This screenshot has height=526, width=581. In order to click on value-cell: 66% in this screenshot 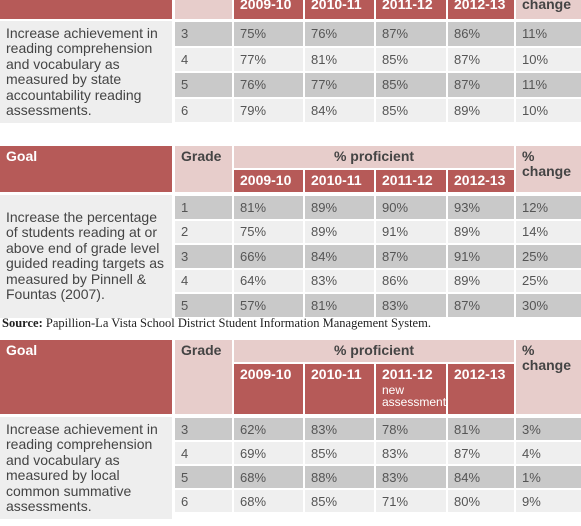, I will do `click(268, 256)`.